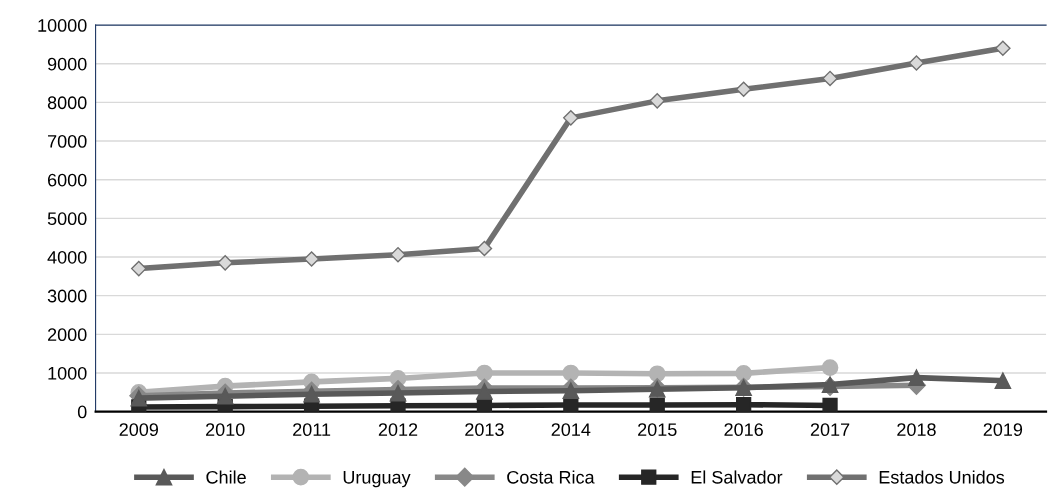  I want to click on y-tick-label: 2000, so click(67, 335).